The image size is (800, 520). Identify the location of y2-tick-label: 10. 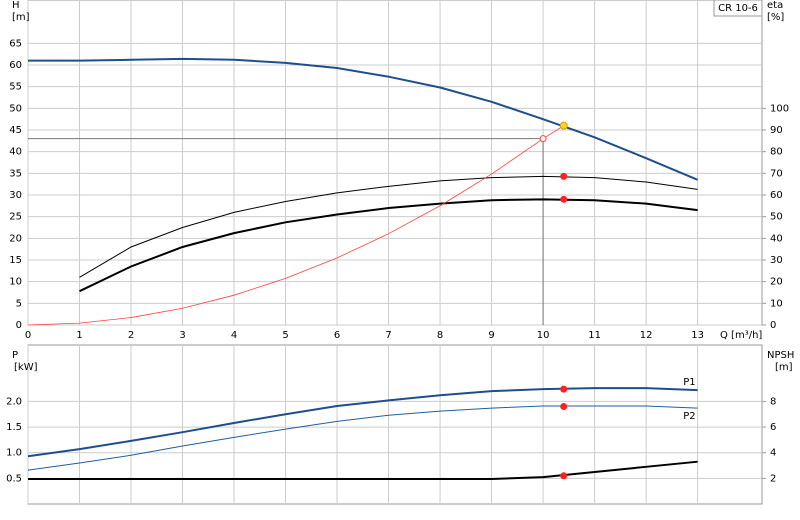
(776, 303).